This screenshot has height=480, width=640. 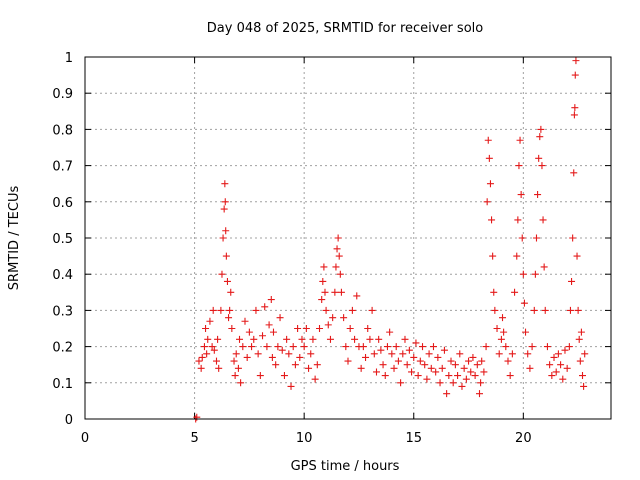 I want to click on y-tick-label: 1, so click(x=69, y=58).